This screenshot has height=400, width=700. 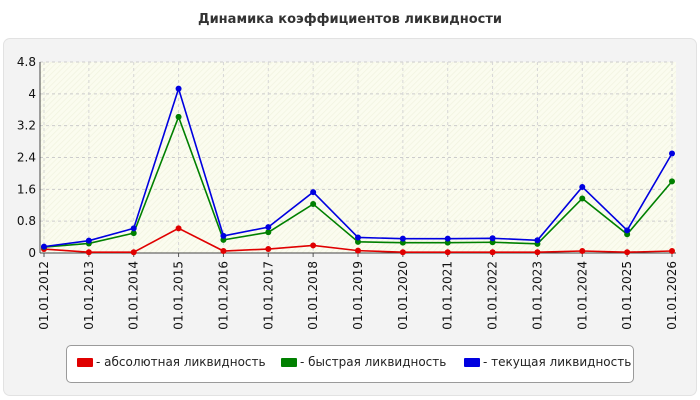 I want to click on x-tick-label: 01.01.2014, so click(x=134, y=295).